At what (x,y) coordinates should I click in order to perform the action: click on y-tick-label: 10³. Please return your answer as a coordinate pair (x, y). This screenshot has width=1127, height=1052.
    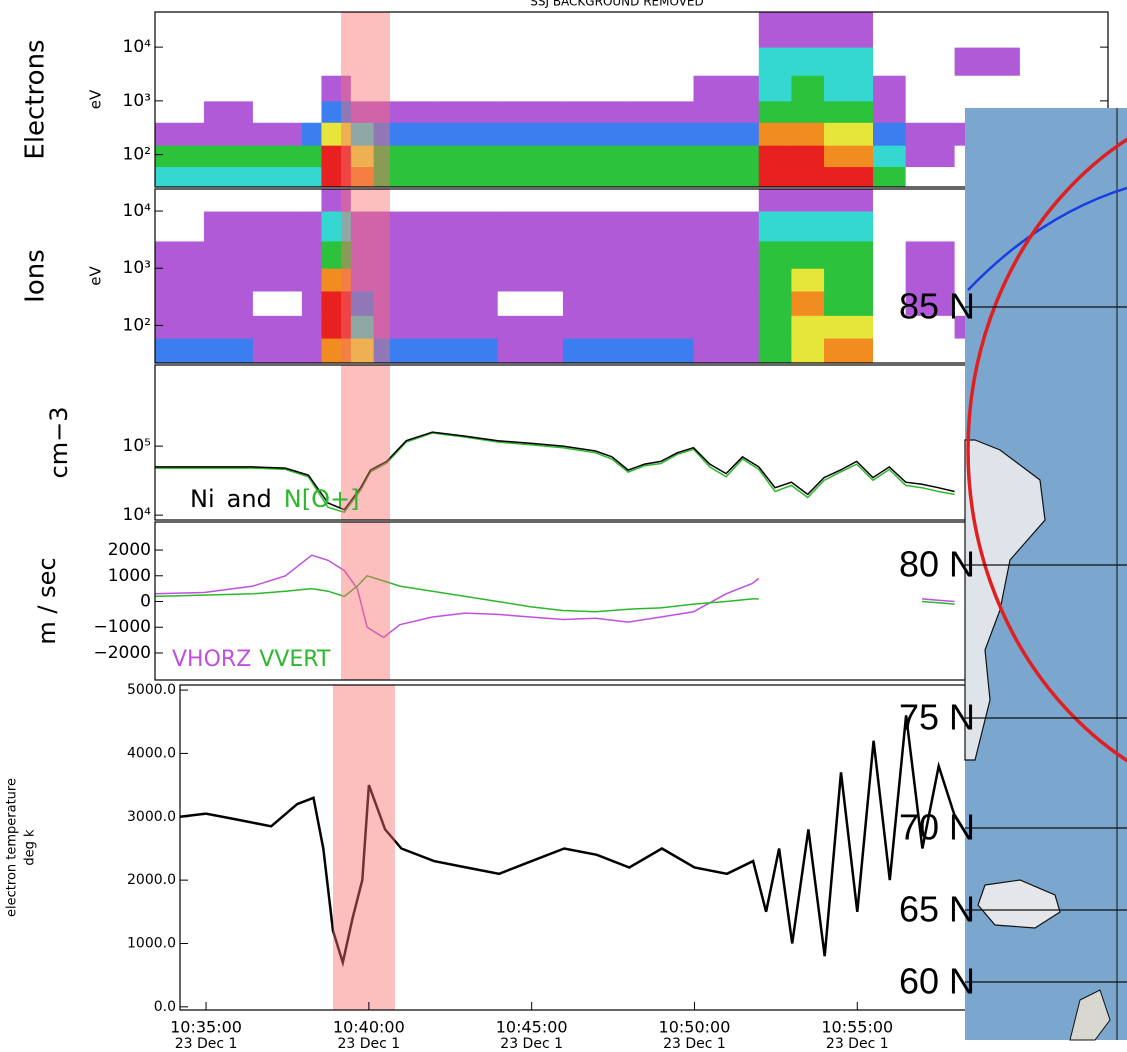
    Looking at the image, I should click on (137, 268).